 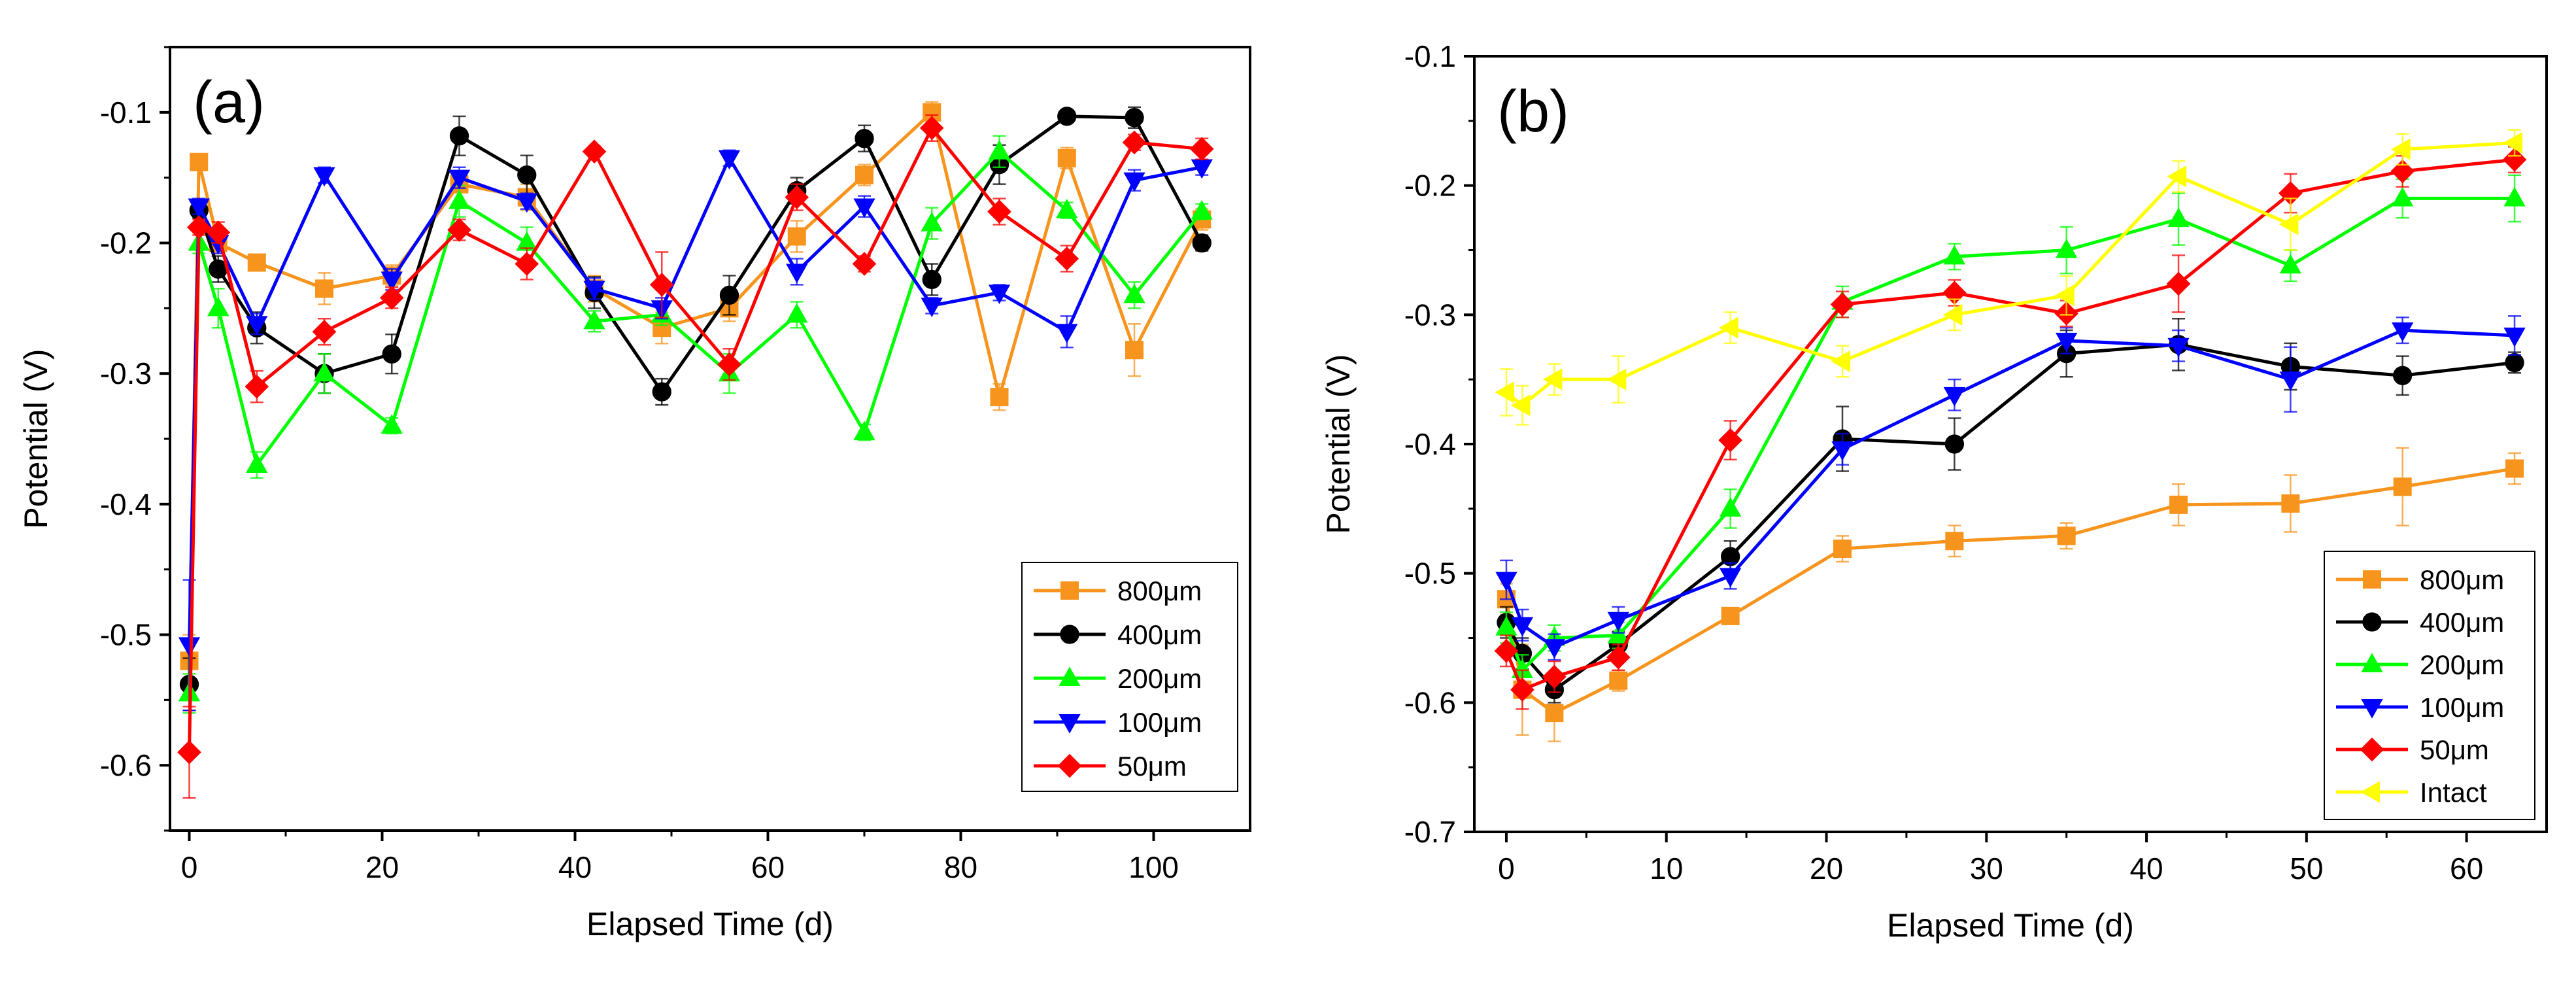 I want to click on y-tick-label-b: -0.2, so click(x=1430, y=186).